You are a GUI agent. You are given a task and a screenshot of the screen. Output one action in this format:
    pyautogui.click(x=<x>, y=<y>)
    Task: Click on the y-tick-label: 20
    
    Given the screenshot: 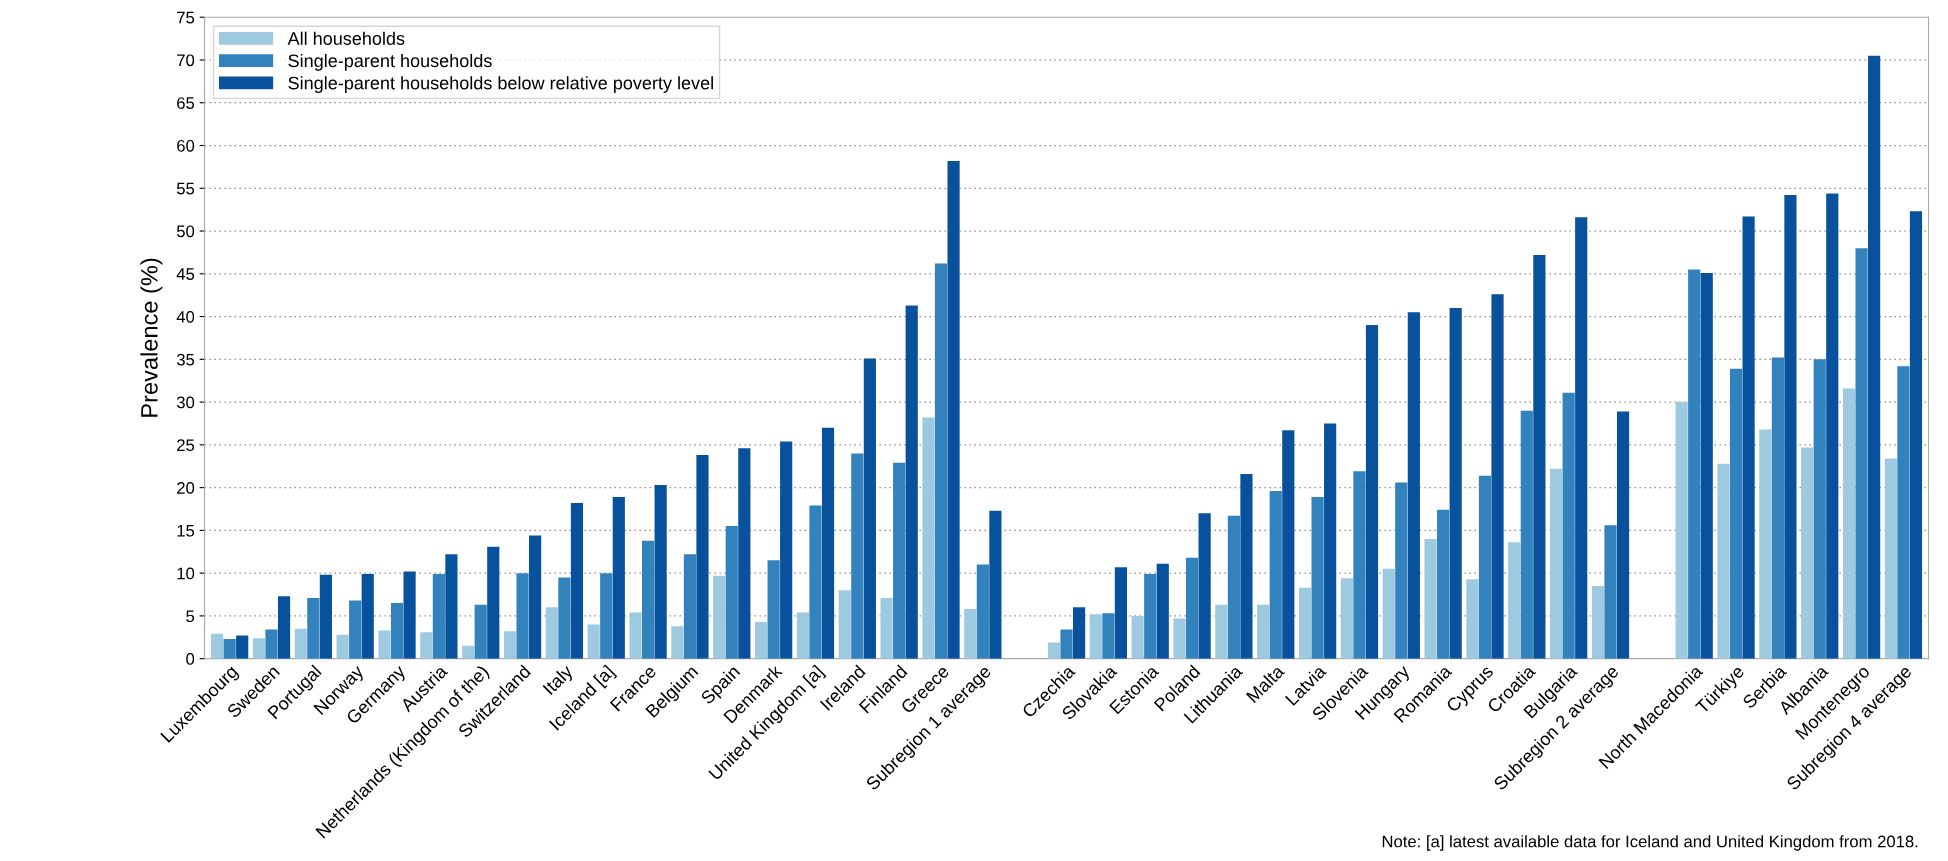 What is the action you would take?
    pyautogui.click(x=186, y=488)
    